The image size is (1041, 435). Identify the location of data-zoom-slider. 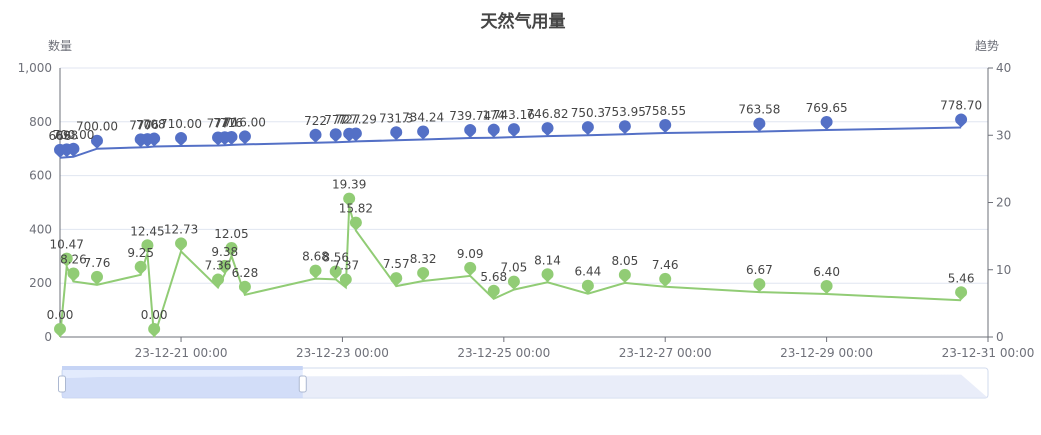
(523, 382).